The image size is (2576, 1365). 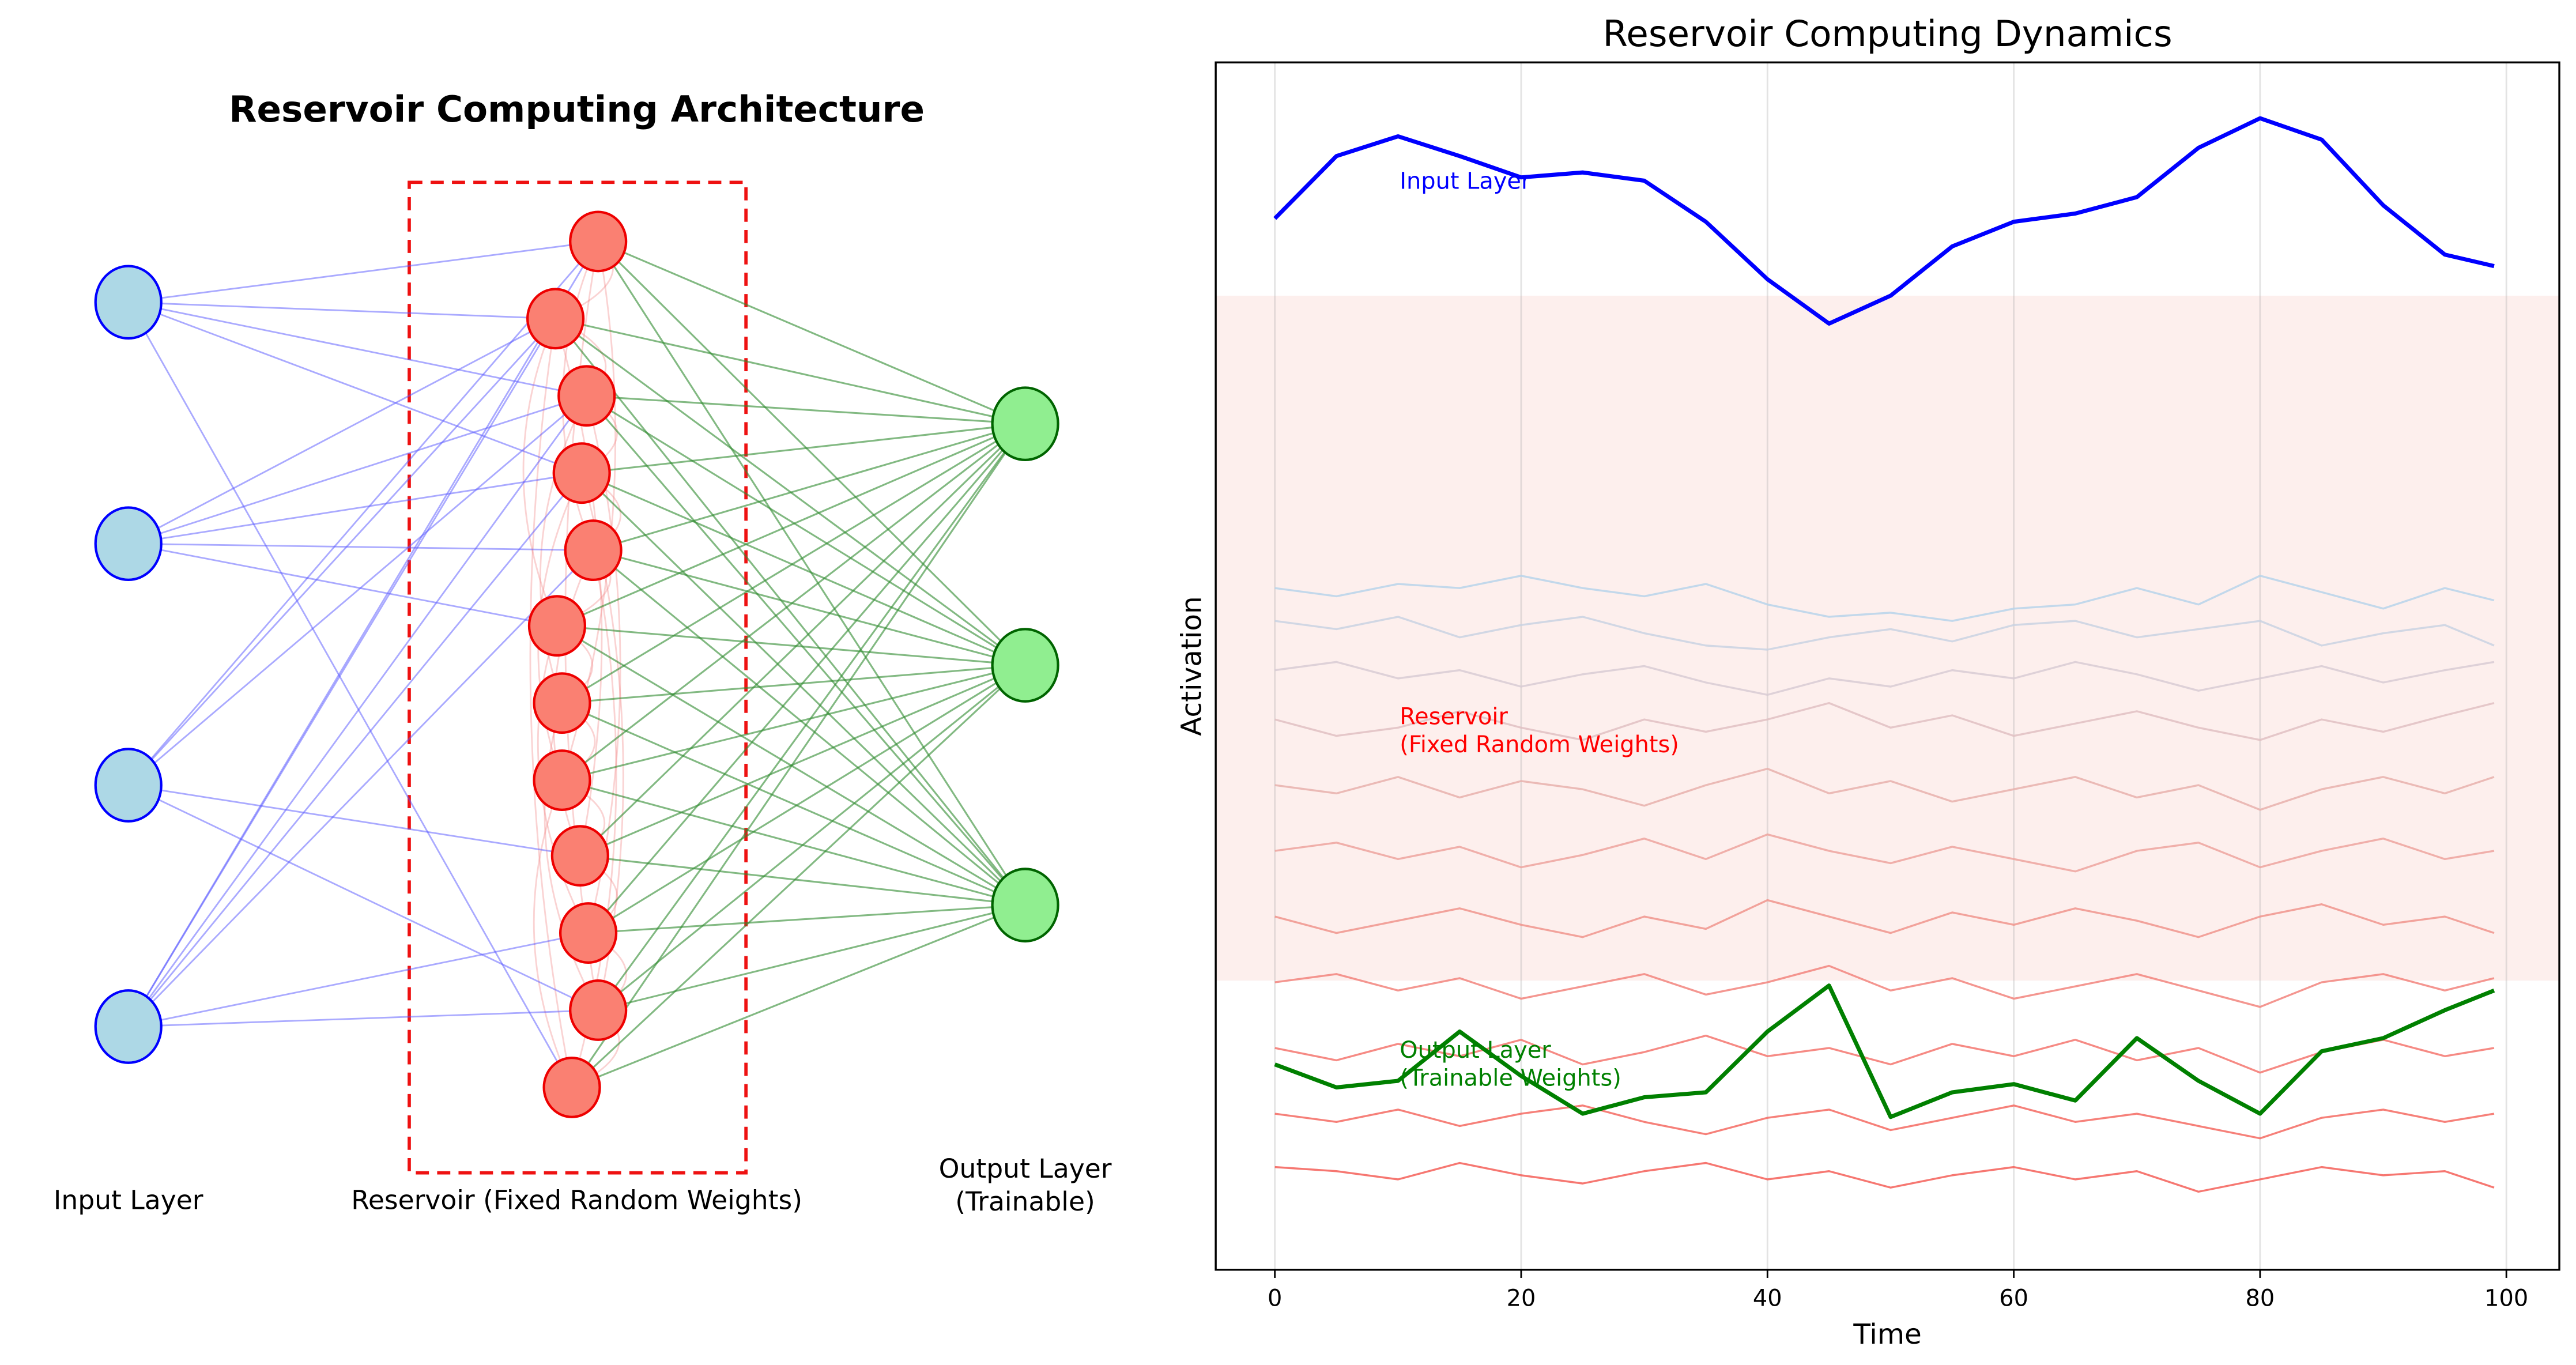 I want to click on annotation-line: Input Layer, so click(x=1465, y=182).